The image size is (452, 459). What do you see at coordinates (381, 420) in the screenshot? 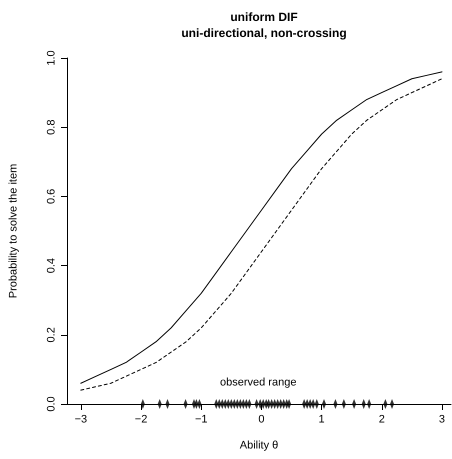
I see `x-tick-label: 2` at bounding box center [381, 420].